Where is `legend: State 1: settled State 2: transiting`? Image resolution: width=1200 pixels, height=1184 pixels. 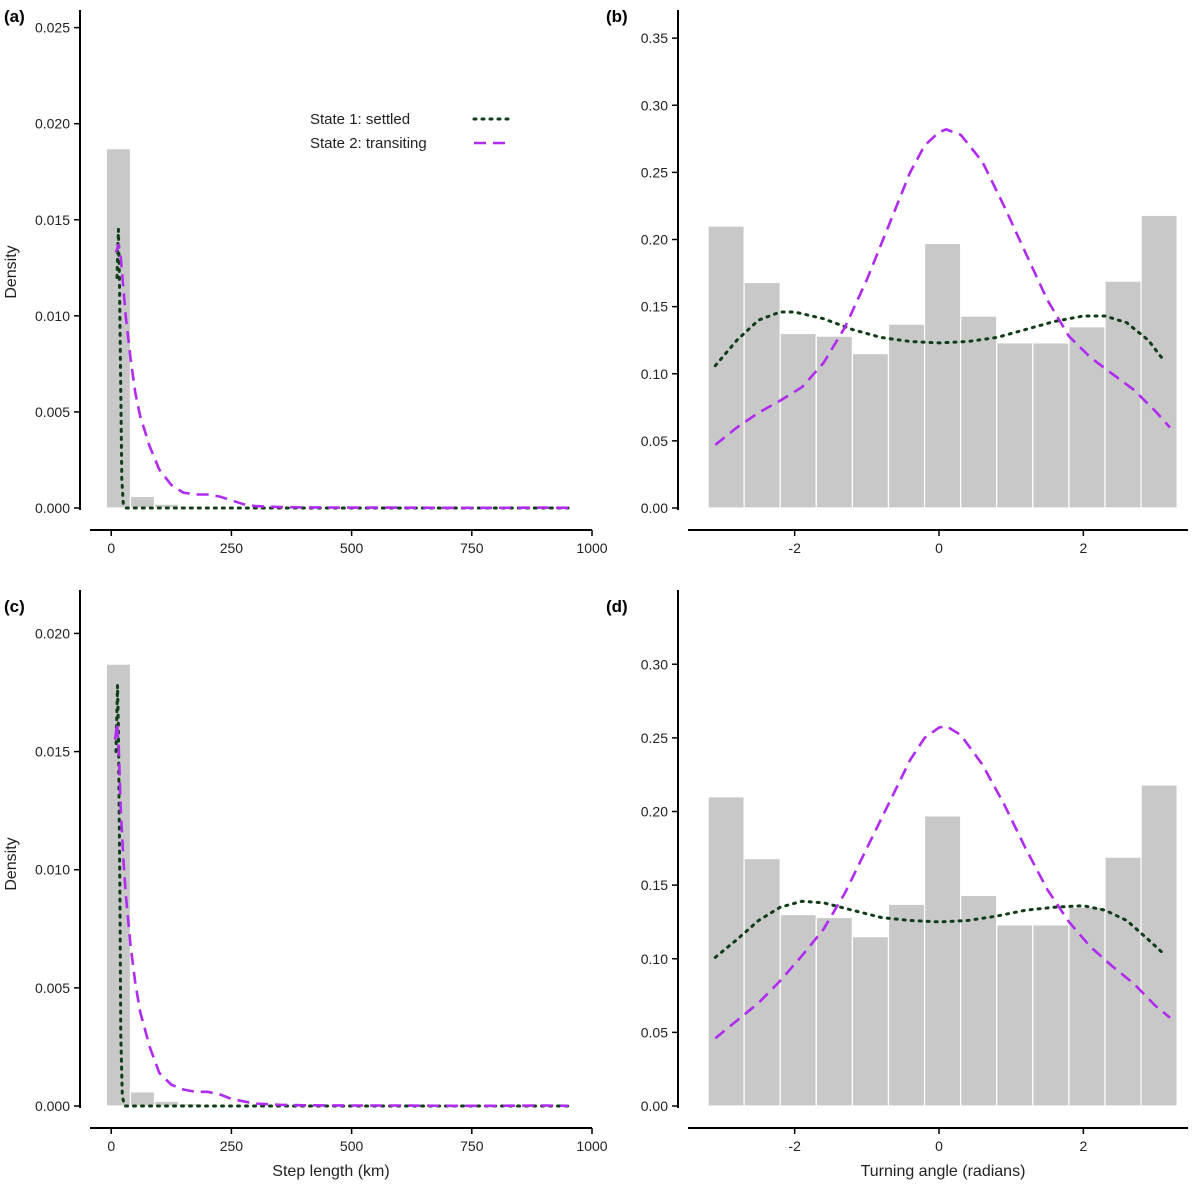
legend: State 1: settled State 2: transiting is located at coordinates (412, 131).